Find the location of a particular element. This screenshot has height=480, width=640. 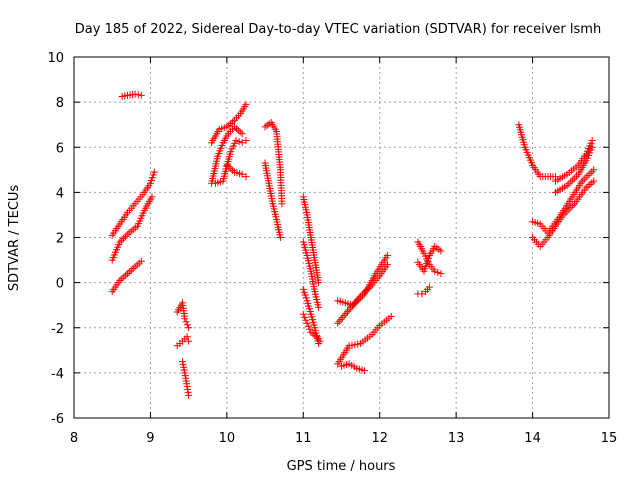

series-arc-b is located at coordinates (133, 203).